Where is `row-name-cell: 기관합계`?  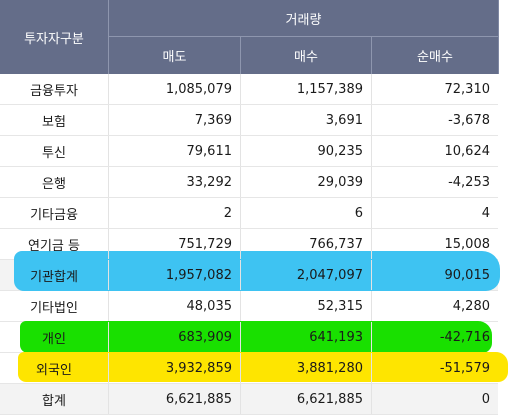 row-name-cell: 기관합계 is located at coordinates (54, 275).